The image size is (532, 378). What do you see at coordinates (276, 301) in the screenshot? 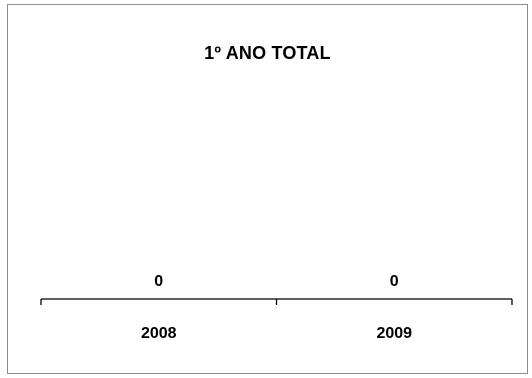
I see `x-axis` at bounding box center [276, 301].